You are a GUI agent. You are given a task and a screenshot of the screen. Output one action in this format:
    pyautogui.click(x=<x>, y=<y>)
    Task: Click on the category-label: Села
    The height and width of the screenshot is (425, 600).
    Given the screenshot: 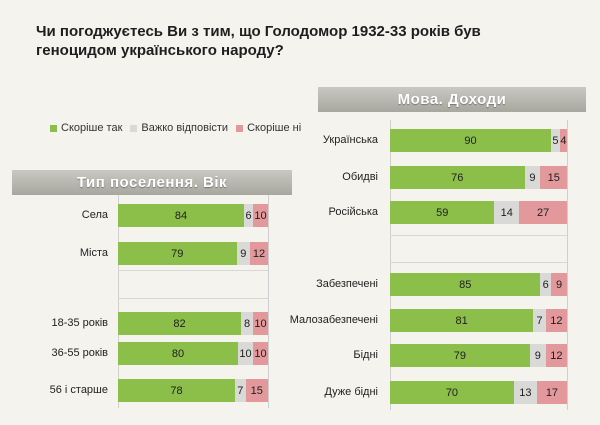 What is the action you would take?
    pyautogui.click(x=94, y=215)
    